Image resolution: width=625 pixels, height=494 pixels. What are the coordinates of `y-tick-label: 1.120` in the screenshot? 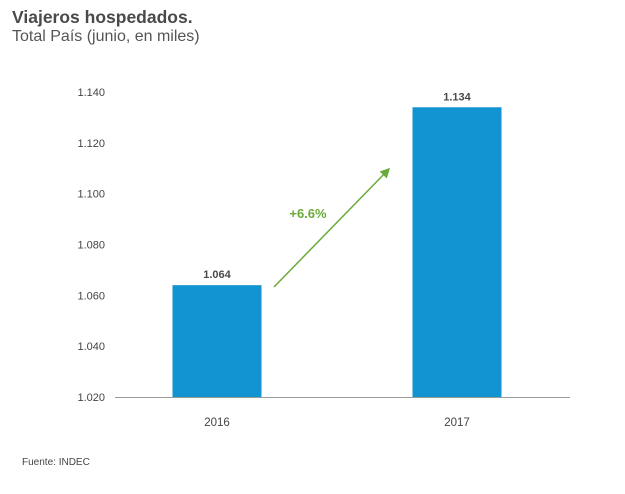 It's located at (91, 144).